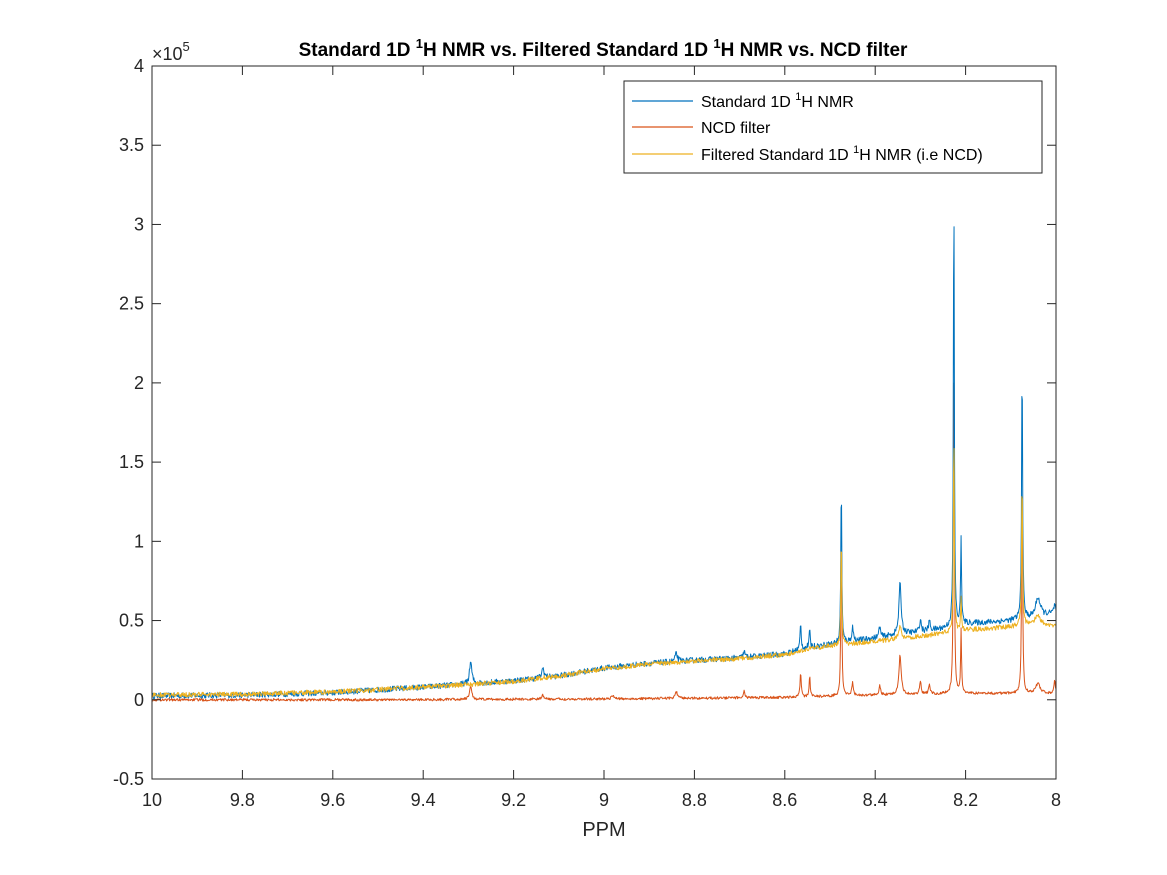 The image size is (1167, 875). I want to click on y-tick-label: 0.5, so click(131, 621).